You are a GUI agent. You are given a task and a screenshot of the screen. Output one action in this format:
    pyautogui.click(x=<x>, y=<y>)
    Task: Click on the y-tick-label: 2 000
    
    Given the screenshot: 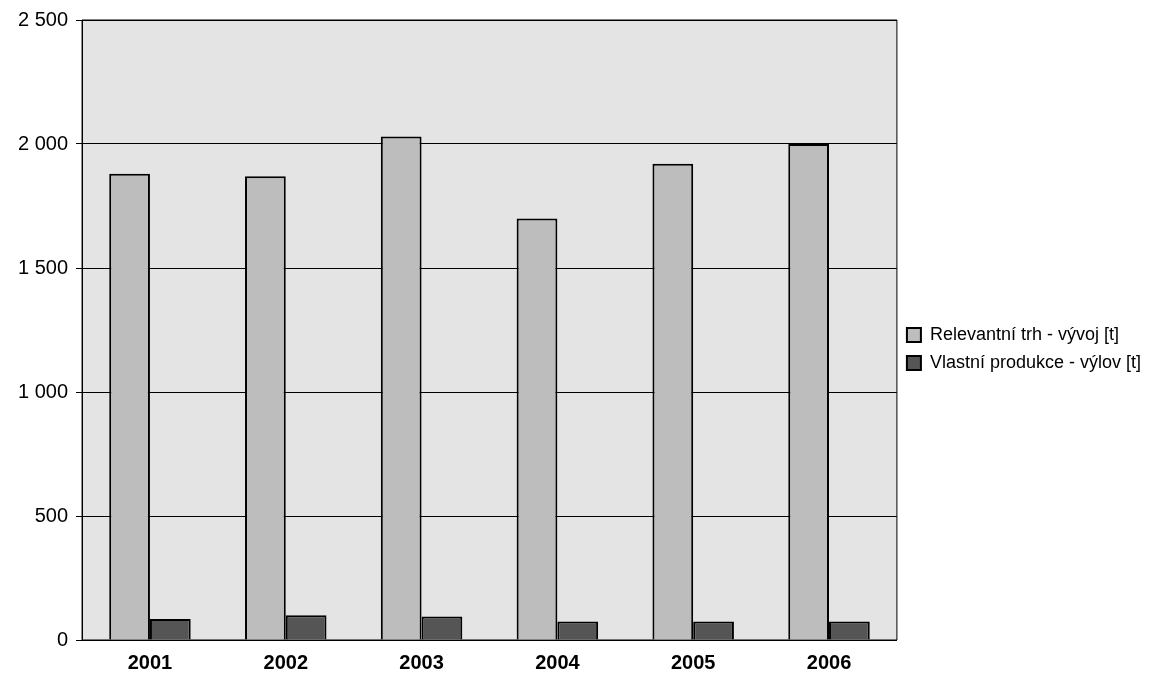 What is the action you would take?
    pyautogui.click(x=43, y=142)
    